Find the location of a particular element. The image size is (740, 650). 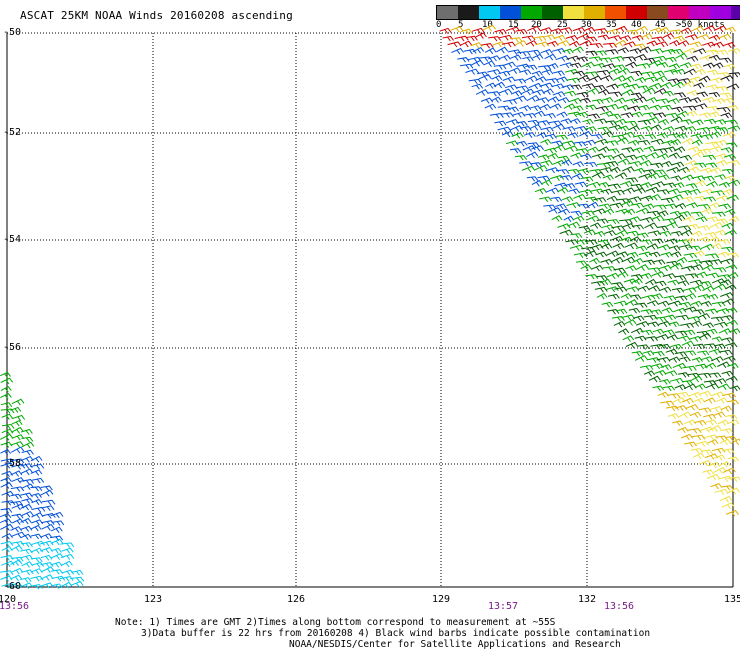

latitude-label: -58 is located at coordinates (12, 463).